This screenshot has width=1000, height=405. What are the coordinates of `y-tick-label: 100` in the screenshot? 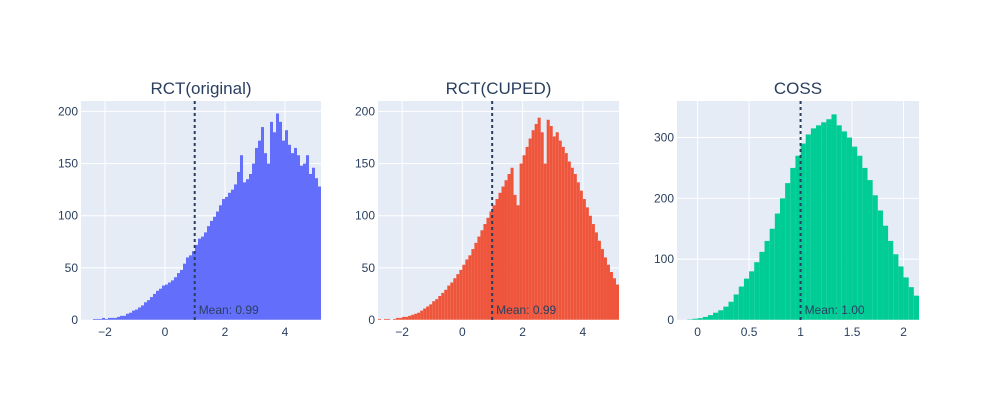 It's located at (664, 259).